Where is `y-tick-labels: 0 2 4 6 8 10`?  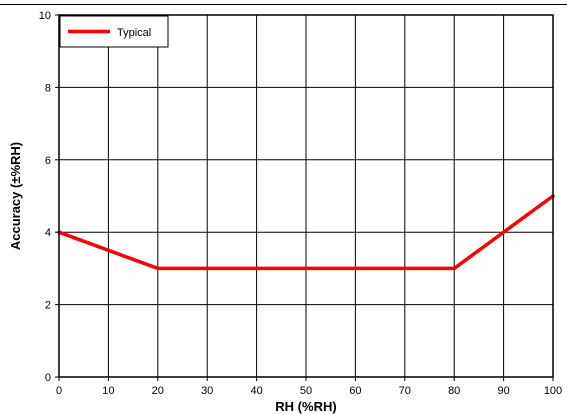
y-tick-labels: 0 2 4 6 8 10 is located at coordinates (49, 197).